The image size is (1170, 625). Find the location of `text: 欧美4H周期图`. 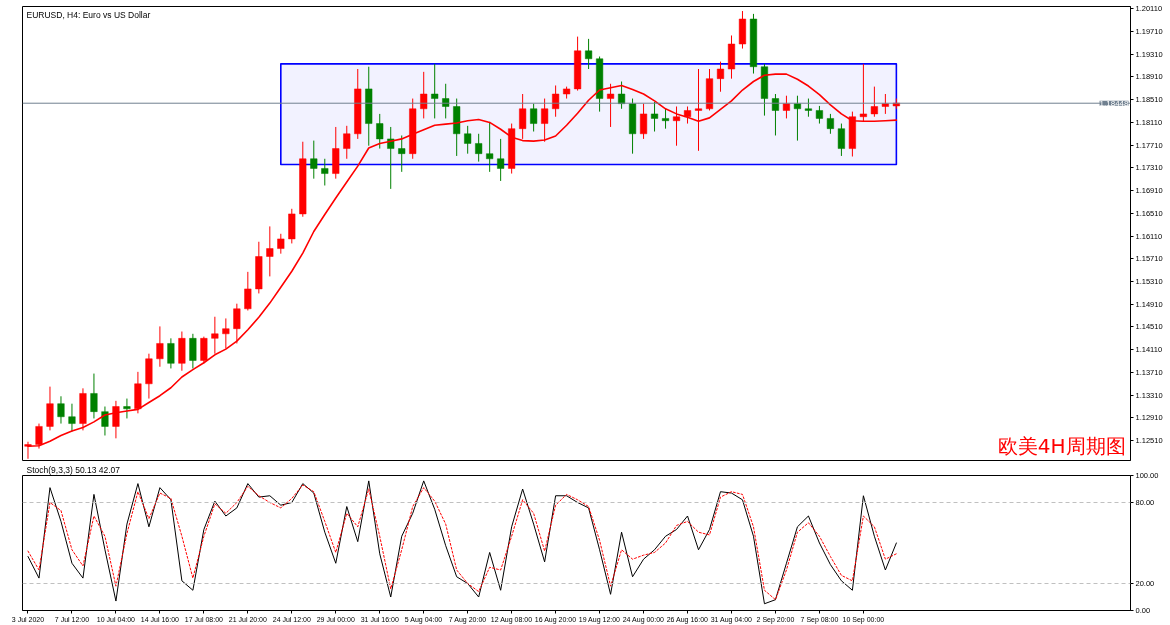

text: 欧美4H周期图 is located at coordinates (1061, 445).